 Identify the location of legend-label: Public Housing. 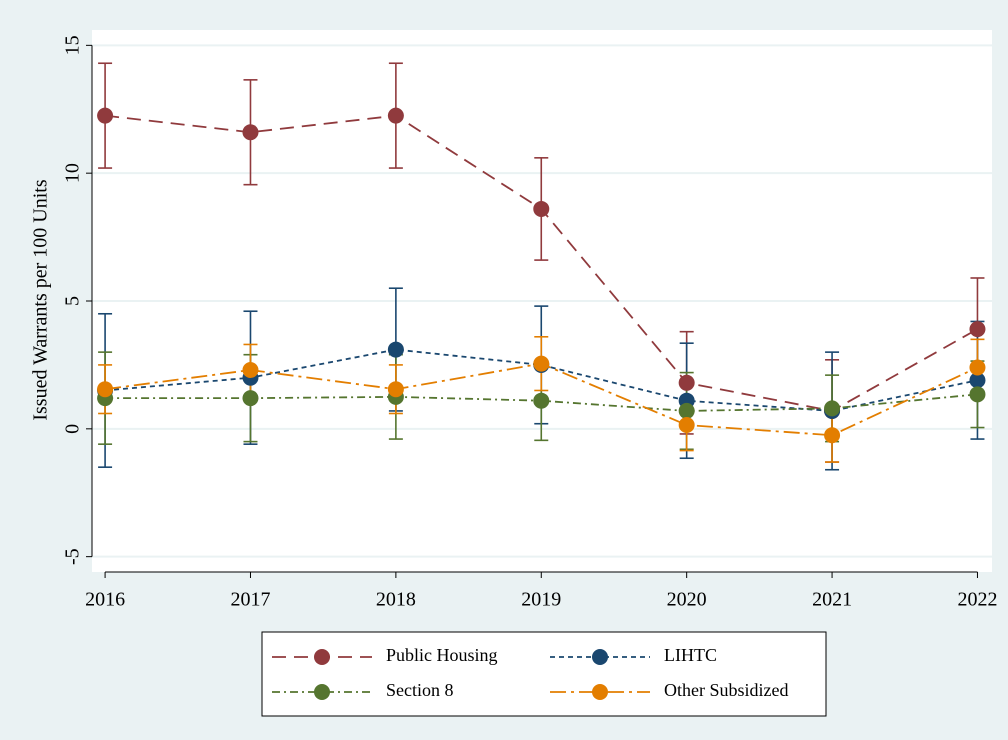
(442, 655).